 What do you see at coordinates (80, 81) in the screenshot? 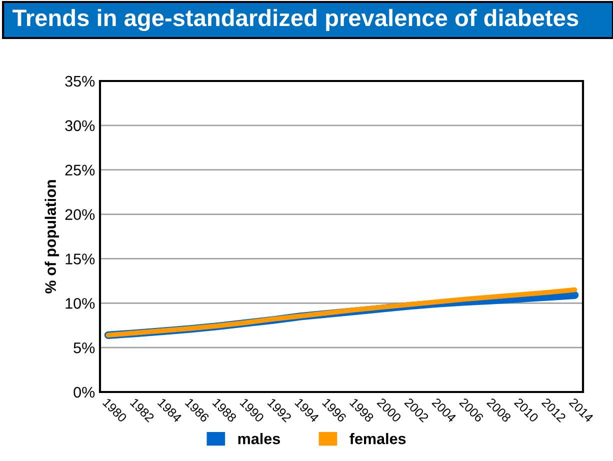
I see `y-tick-label: 35%` at bounding box center [80, 81].